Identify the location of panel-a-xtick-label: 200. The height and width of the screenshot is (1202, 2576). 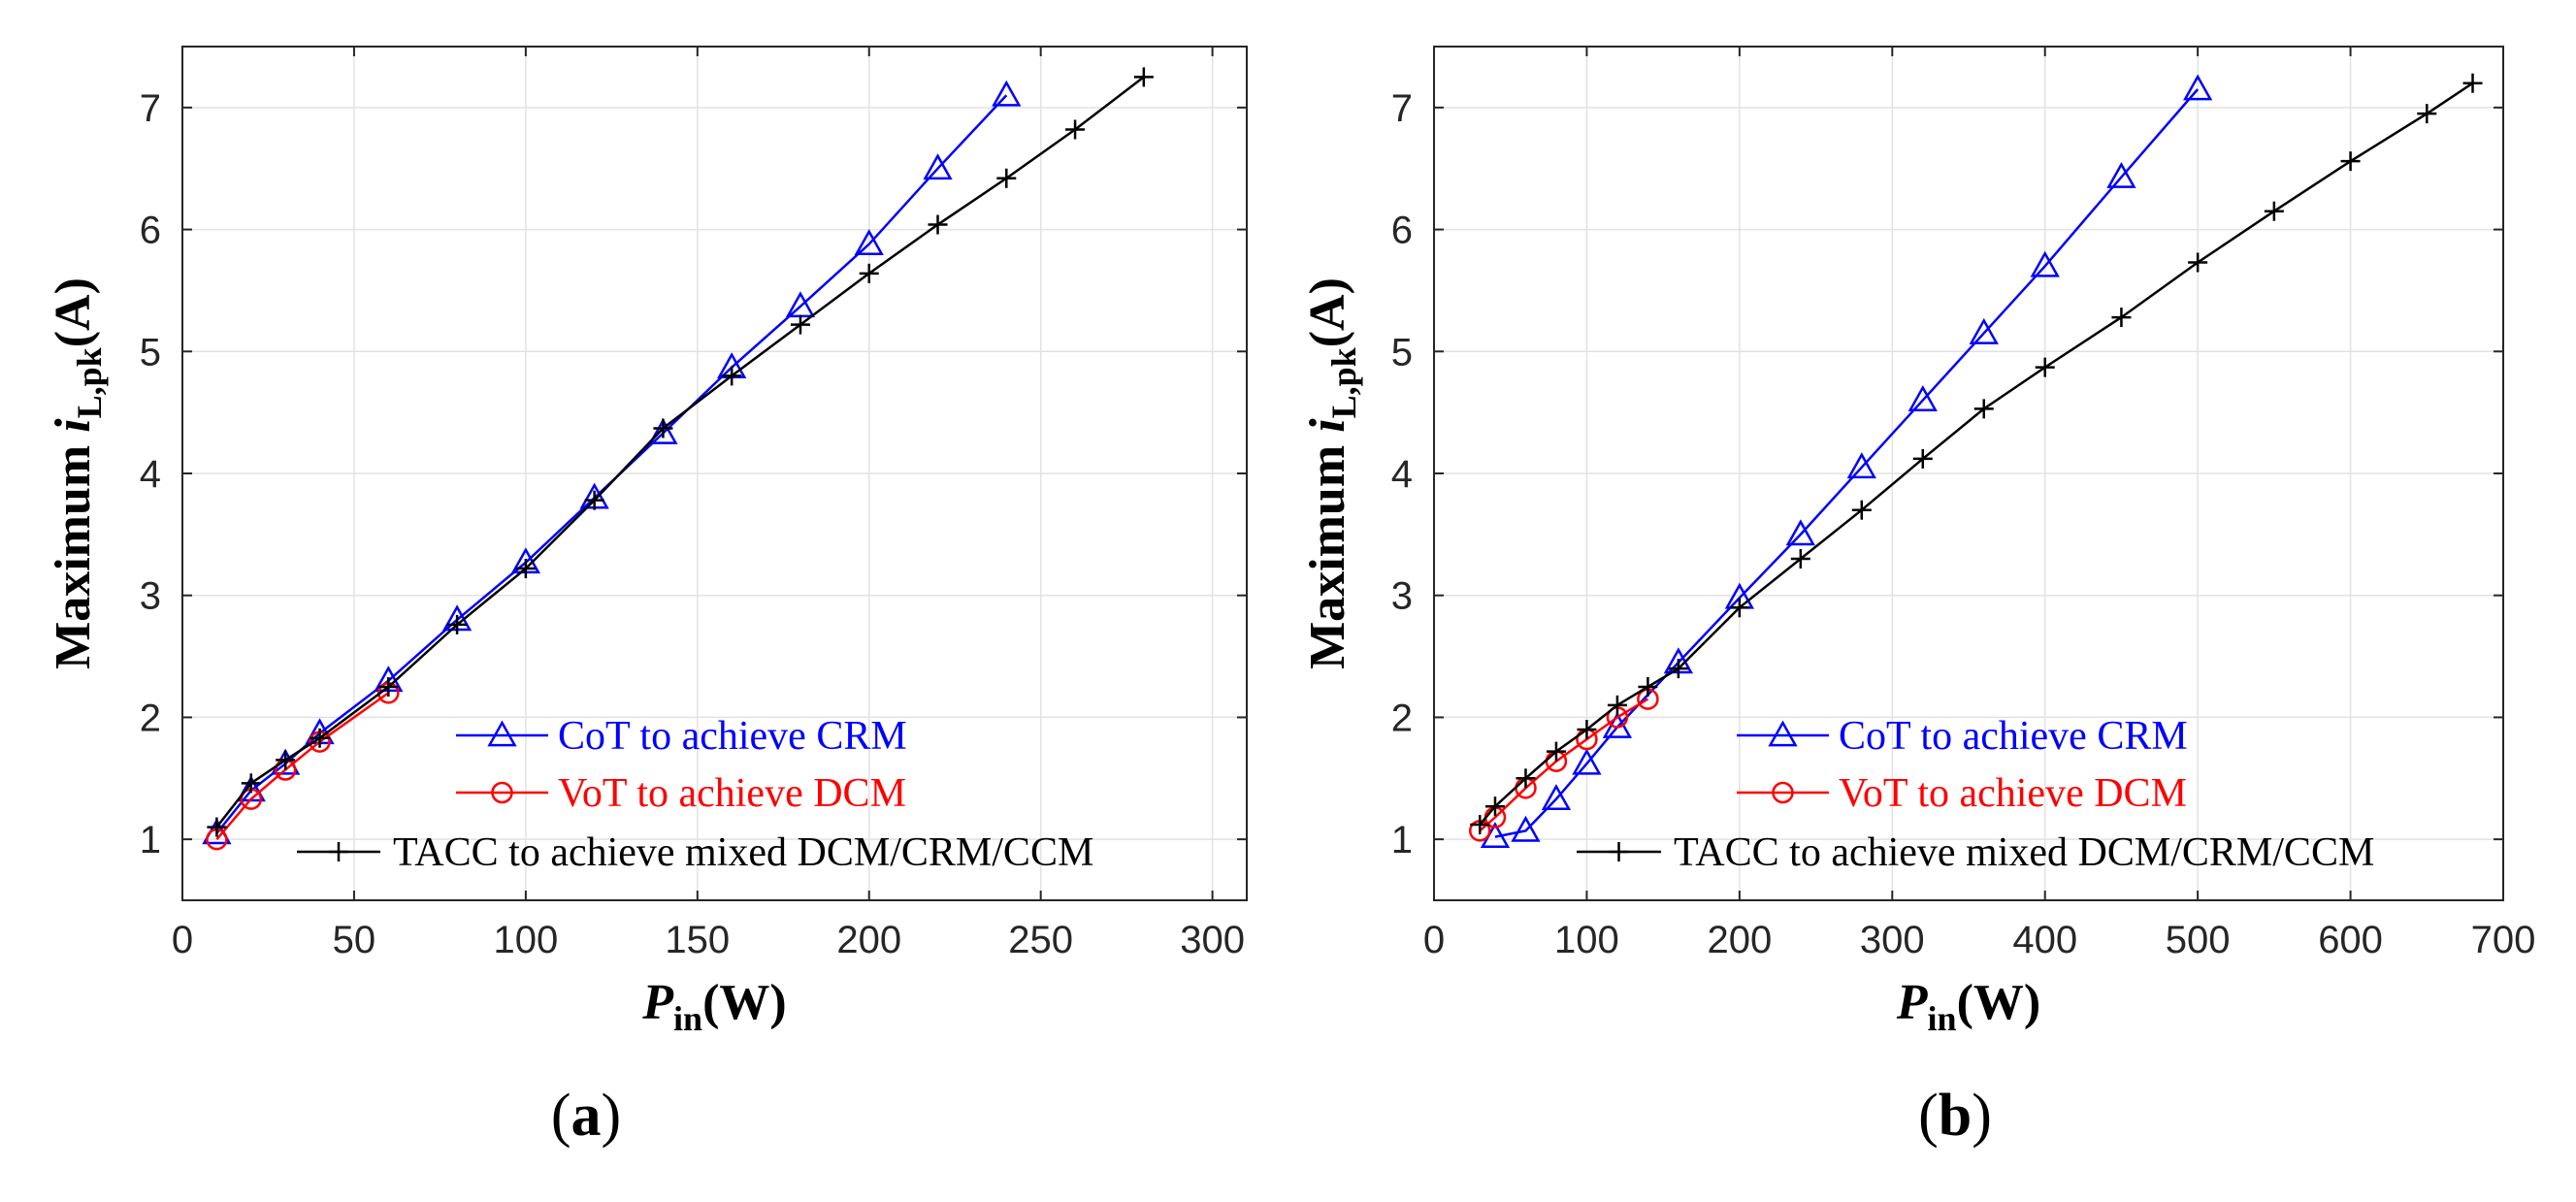
(869, 940).